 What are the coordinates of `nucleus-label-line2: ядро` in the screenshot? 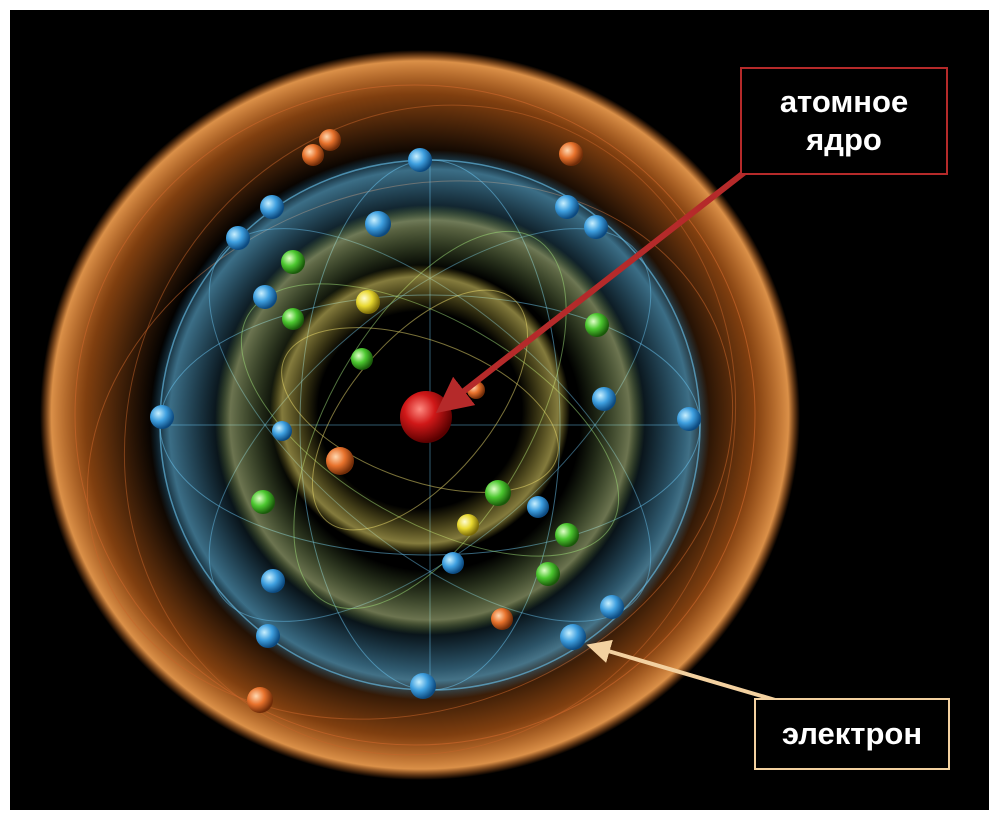 It's located at (844, 139).